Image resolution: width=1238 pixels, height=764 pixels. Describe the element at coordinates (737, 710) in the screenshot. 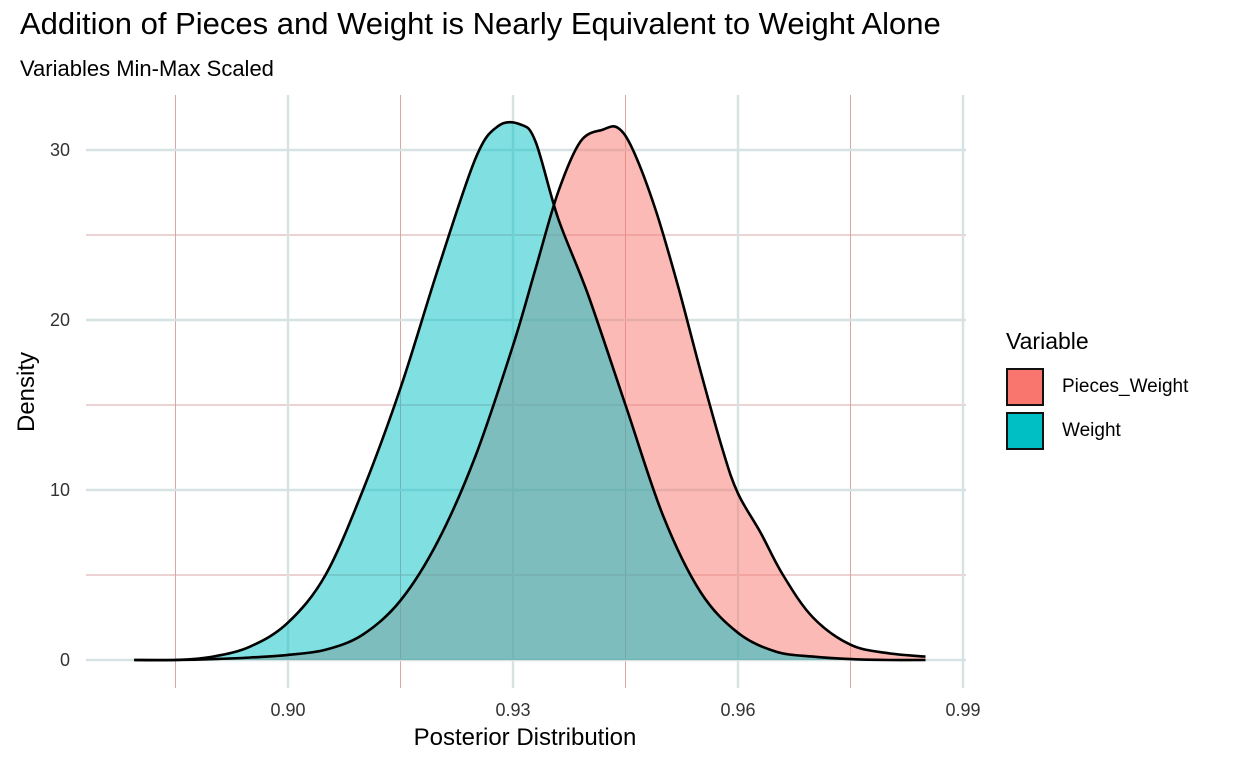

I see `x-tick-label: 0.96` at that location.